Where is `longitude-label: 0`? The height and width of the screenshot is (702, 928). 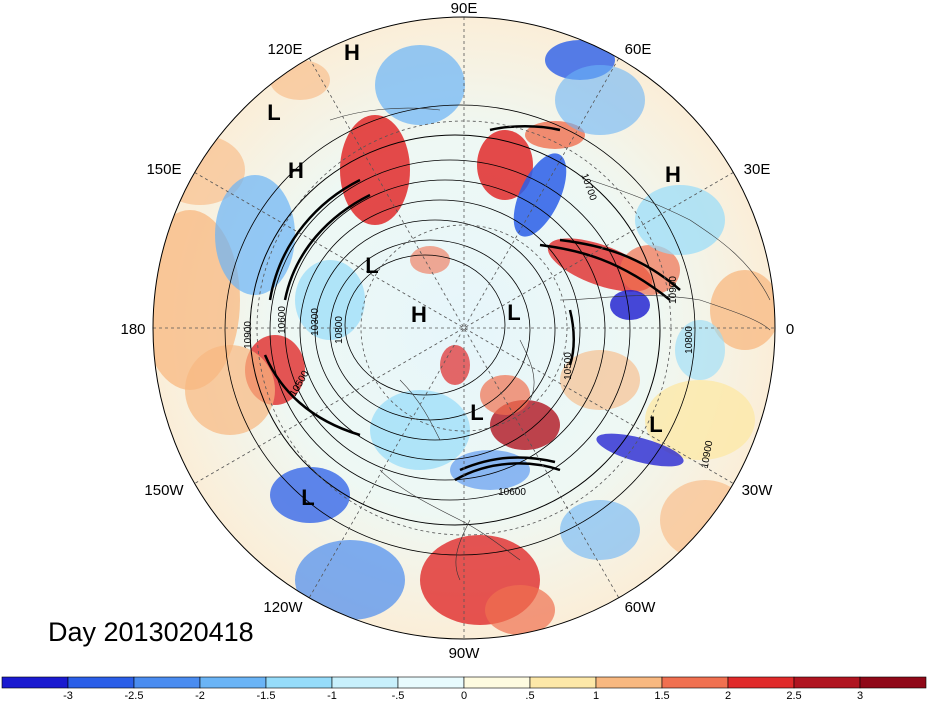
longitude-label: 0 is located at coordinates (790, 329).